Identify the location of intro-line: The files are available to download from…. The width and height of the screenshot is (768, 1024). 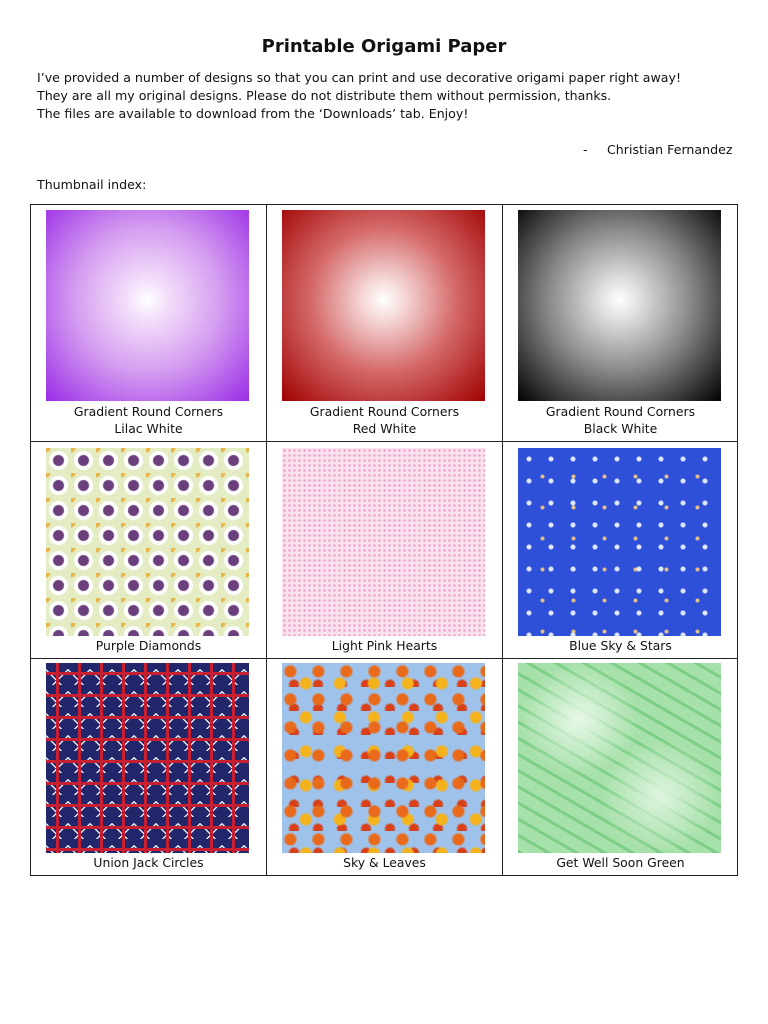
(253, 113).